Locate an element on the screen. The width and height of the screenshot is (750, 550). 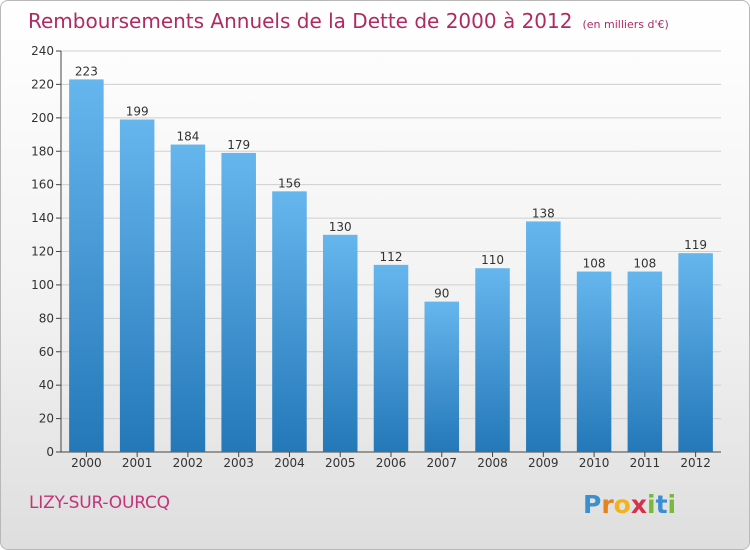
bar-value-label: 199 is located at coordinates (137, 112).